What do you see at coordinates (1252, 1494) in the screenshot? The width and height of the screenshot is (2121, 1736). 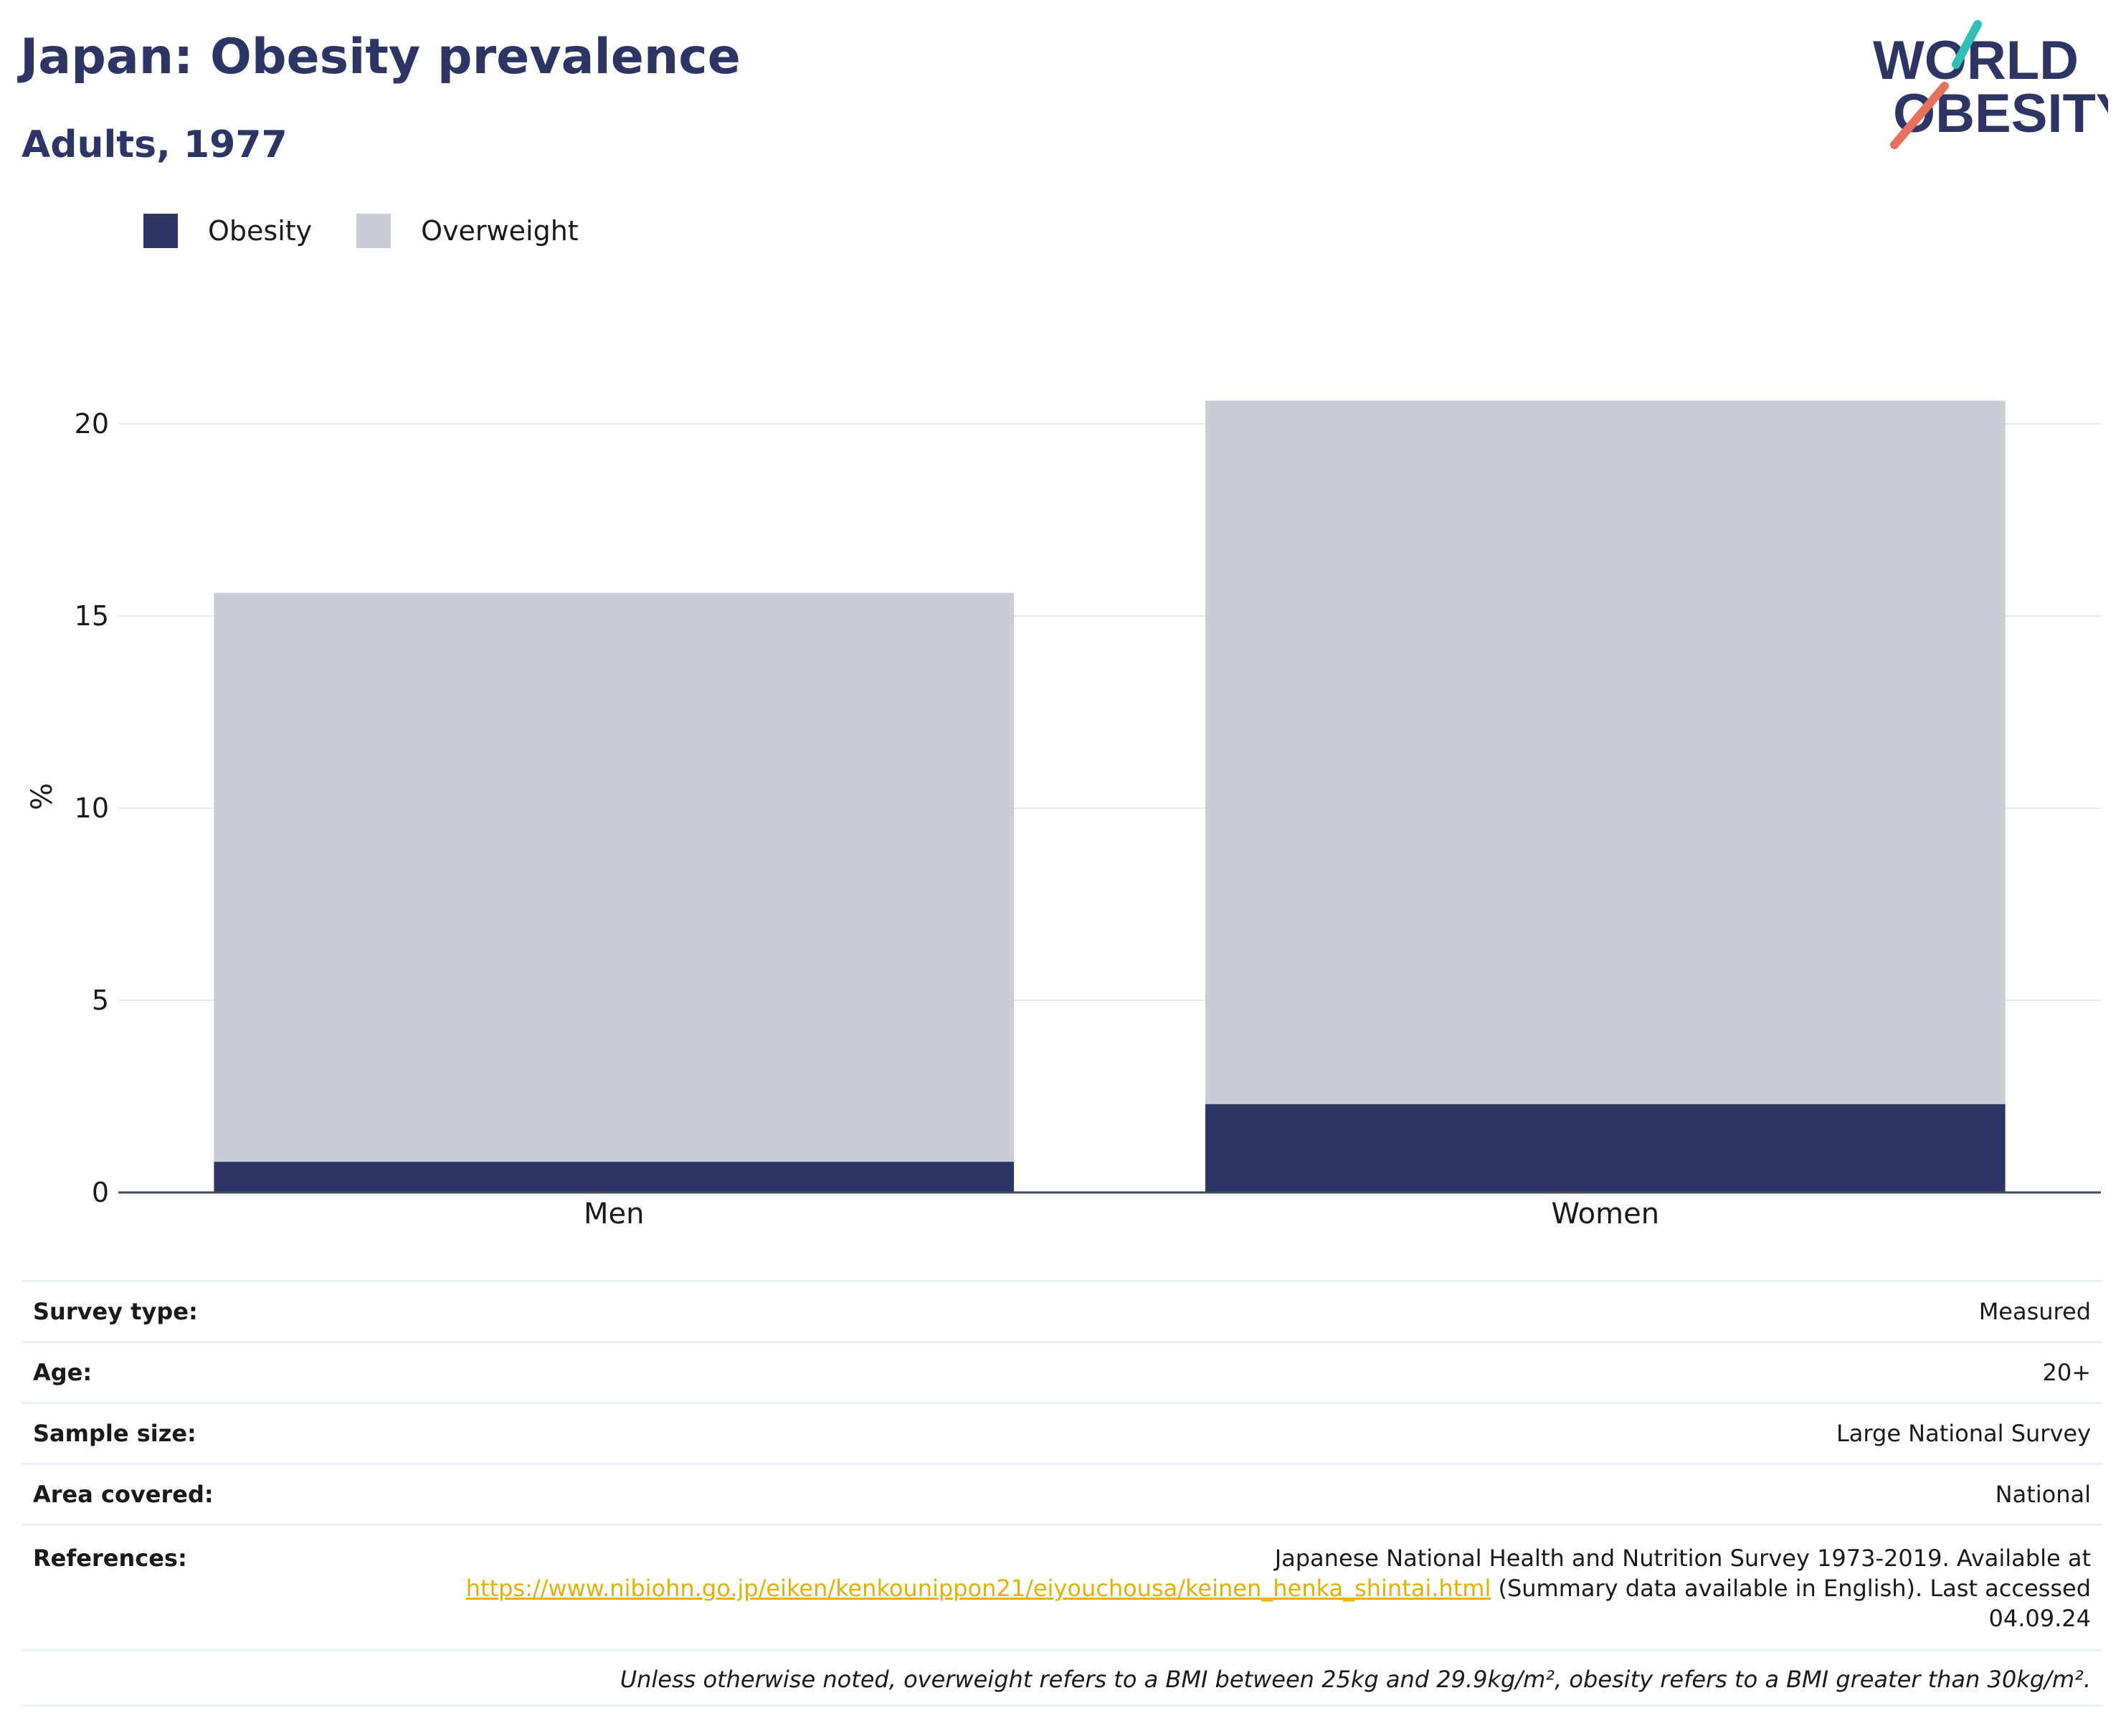 I see `area-covered-value: National` at bounding box center [1252, 1494].